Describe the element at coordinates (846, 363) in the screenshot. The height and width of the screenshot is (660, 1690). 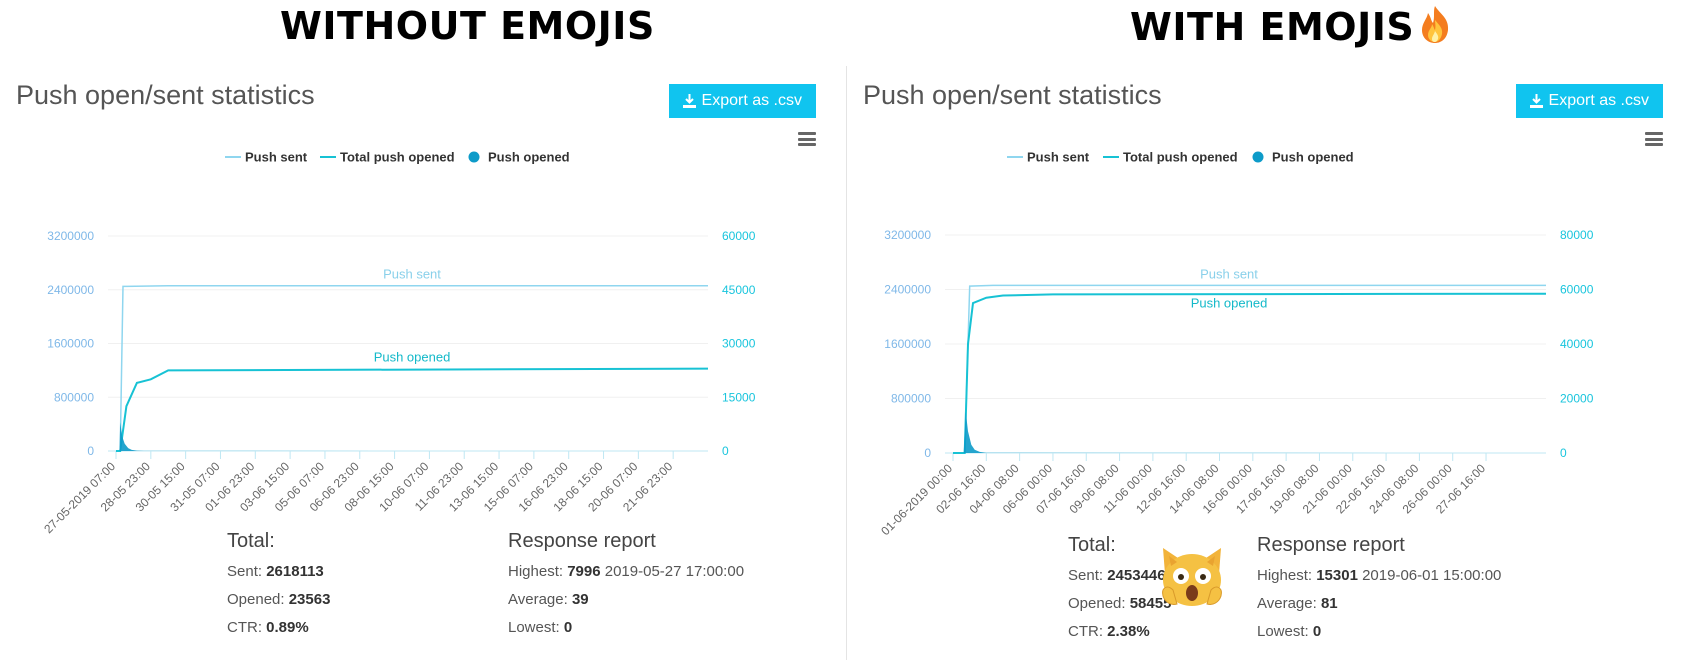
I see `panel-divider` at that location.